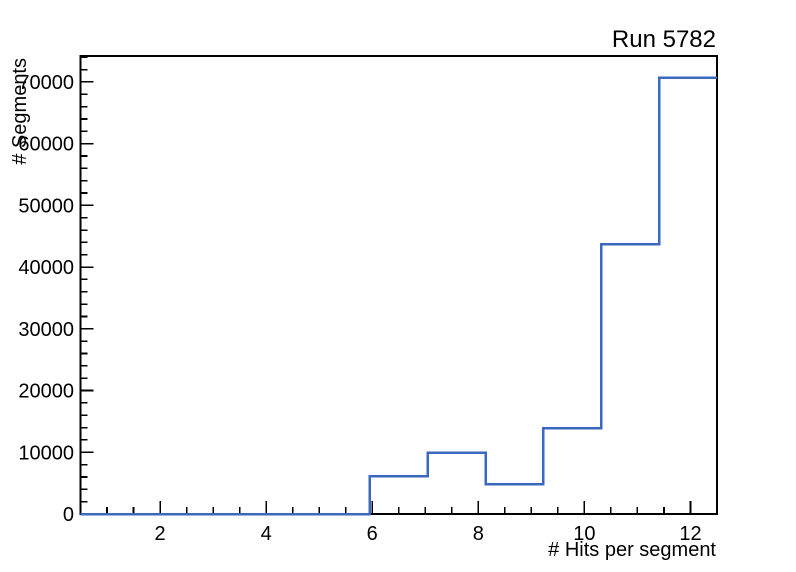 The width and height of the screenshot is (796, 572). Describe the element at coordinates (690, 534) in the screenshot. I see `x-tick-label: 12` at that location.